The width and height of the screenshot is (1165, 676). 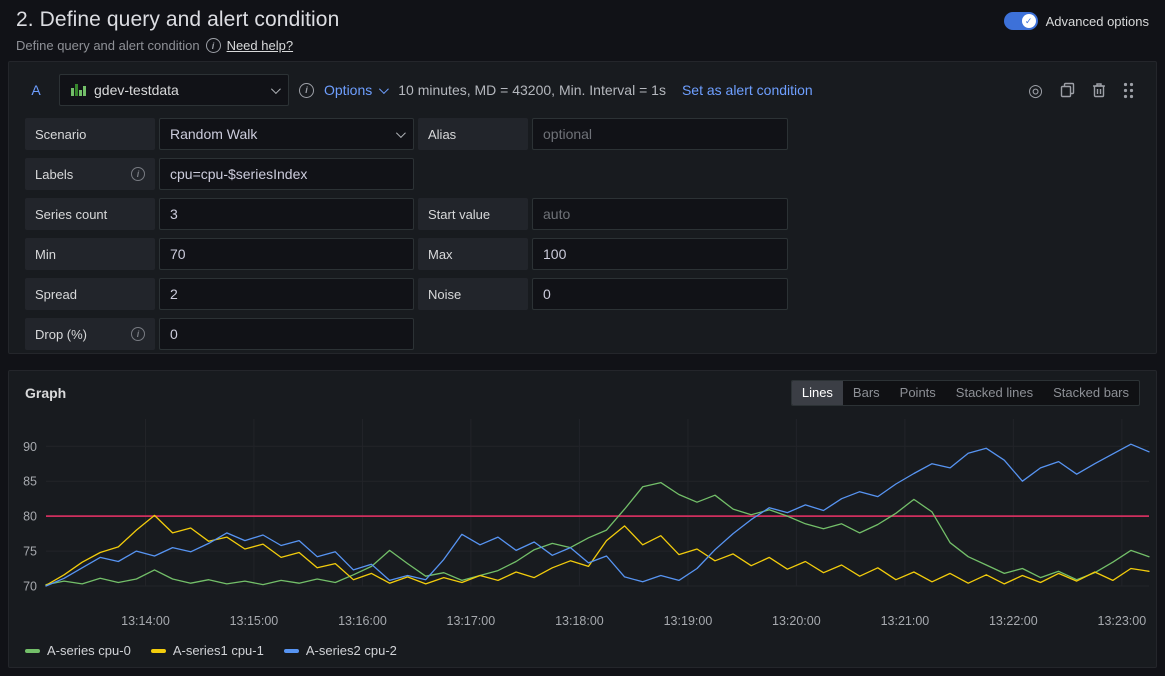 I want to click on toggle-check-icon: ✓, so click(x=1028, y=21).